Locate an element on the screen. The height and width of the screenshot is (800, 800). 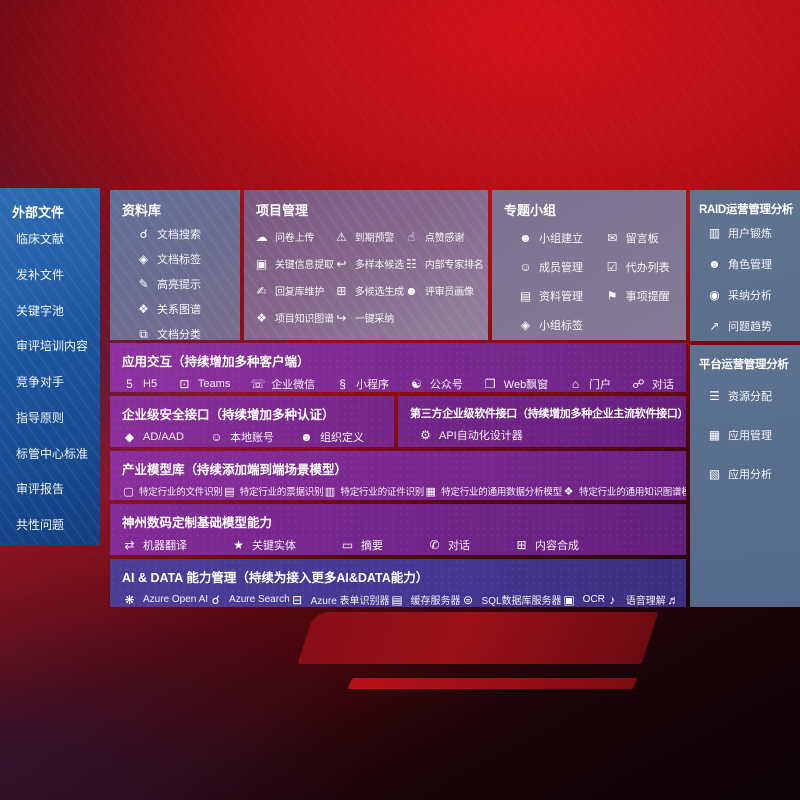
third-party-software-row: 第三方企业级软件接口（持续增加多种企业主流软件接口） ⚙ API自动化设计器 is located at coordinates (542, 421).